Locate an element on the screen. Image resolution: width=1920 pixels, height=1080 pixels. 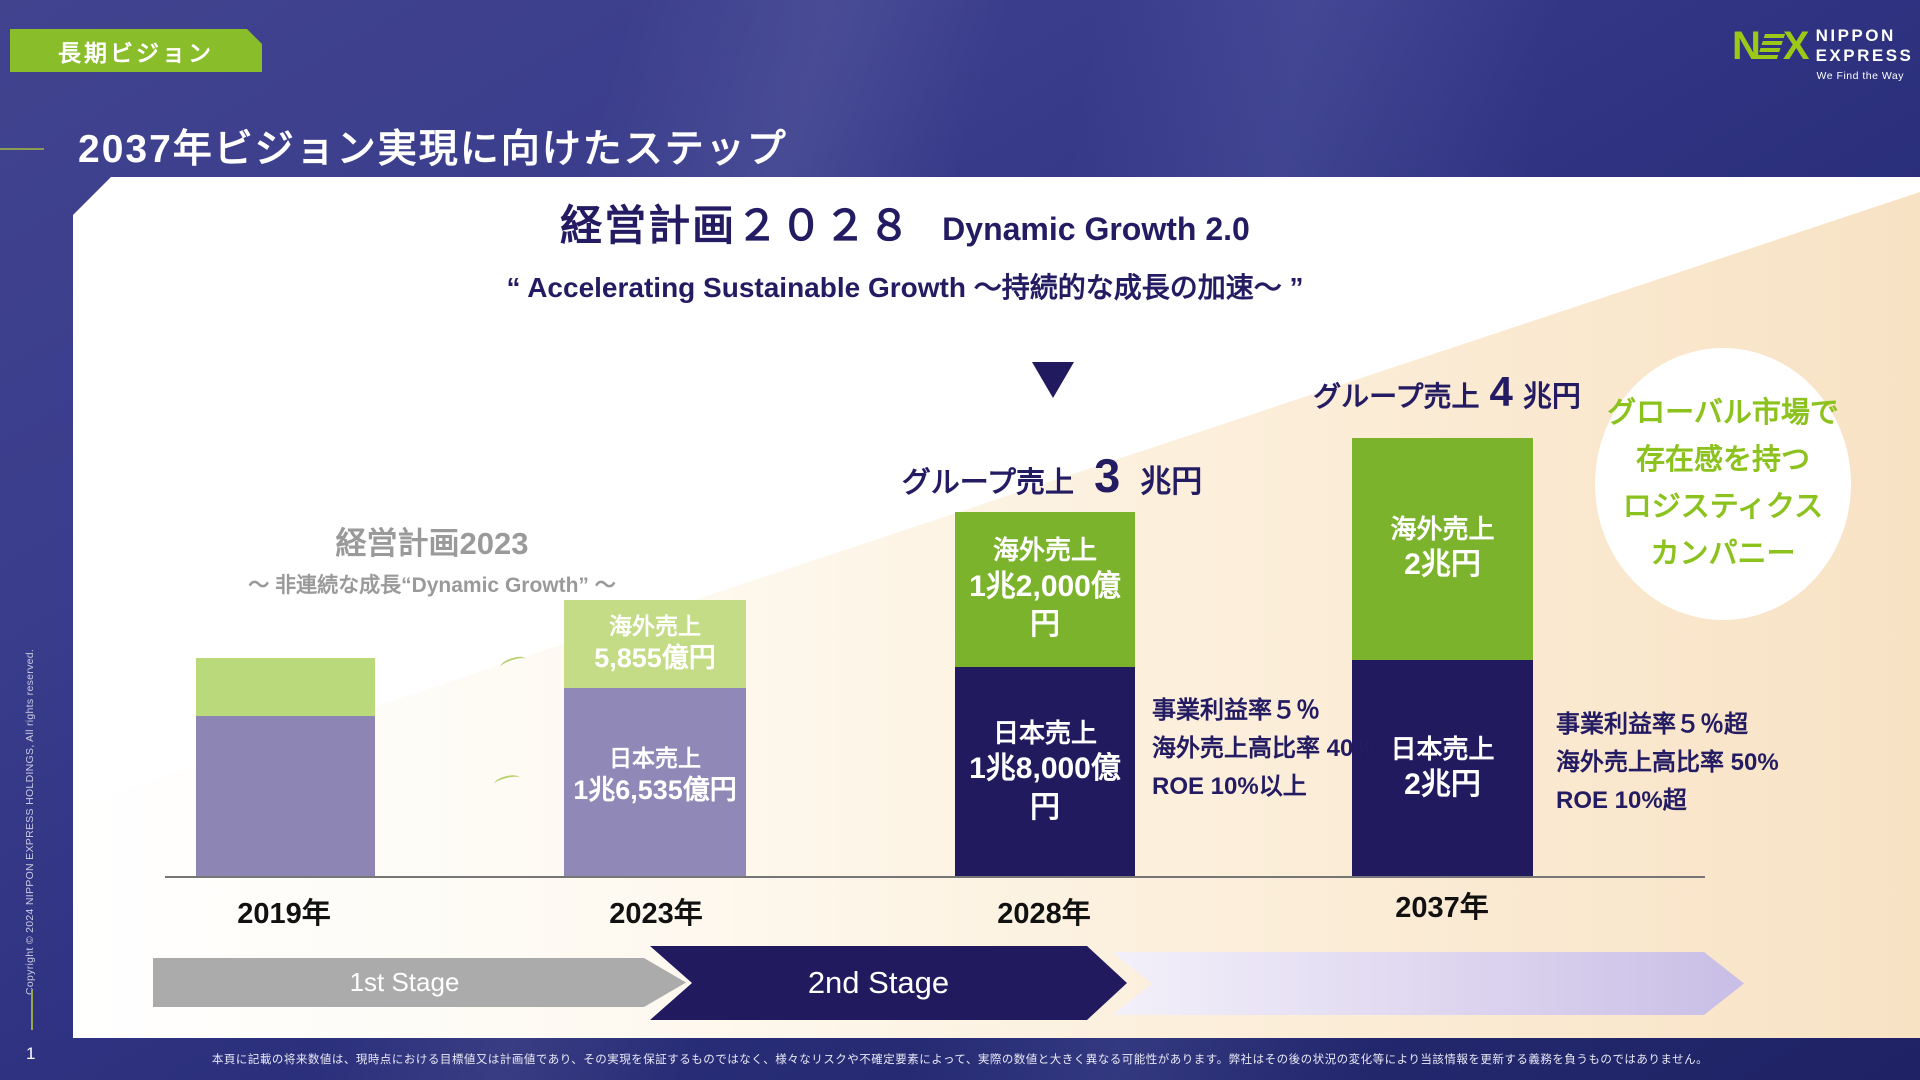
plan-2023-tagline: ～ 非連続な成長“Dynamic Growth” ～ is located at coordinates (432, 585).